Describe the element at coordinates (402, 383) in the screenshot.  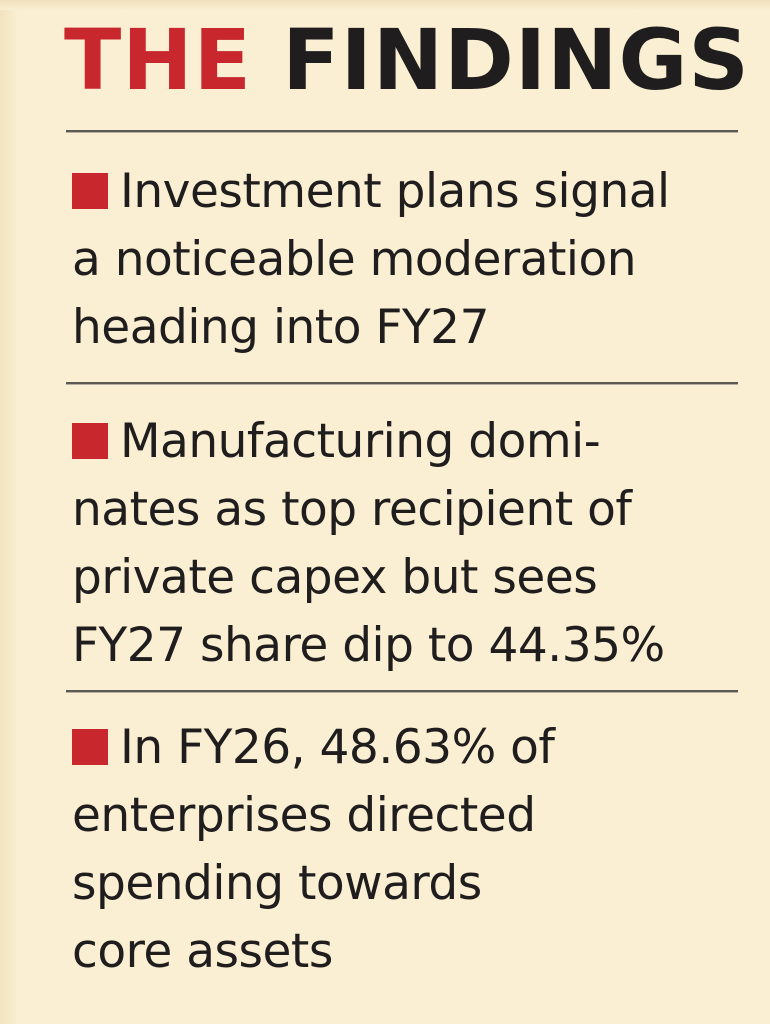
I see `divider-middle` at that location.